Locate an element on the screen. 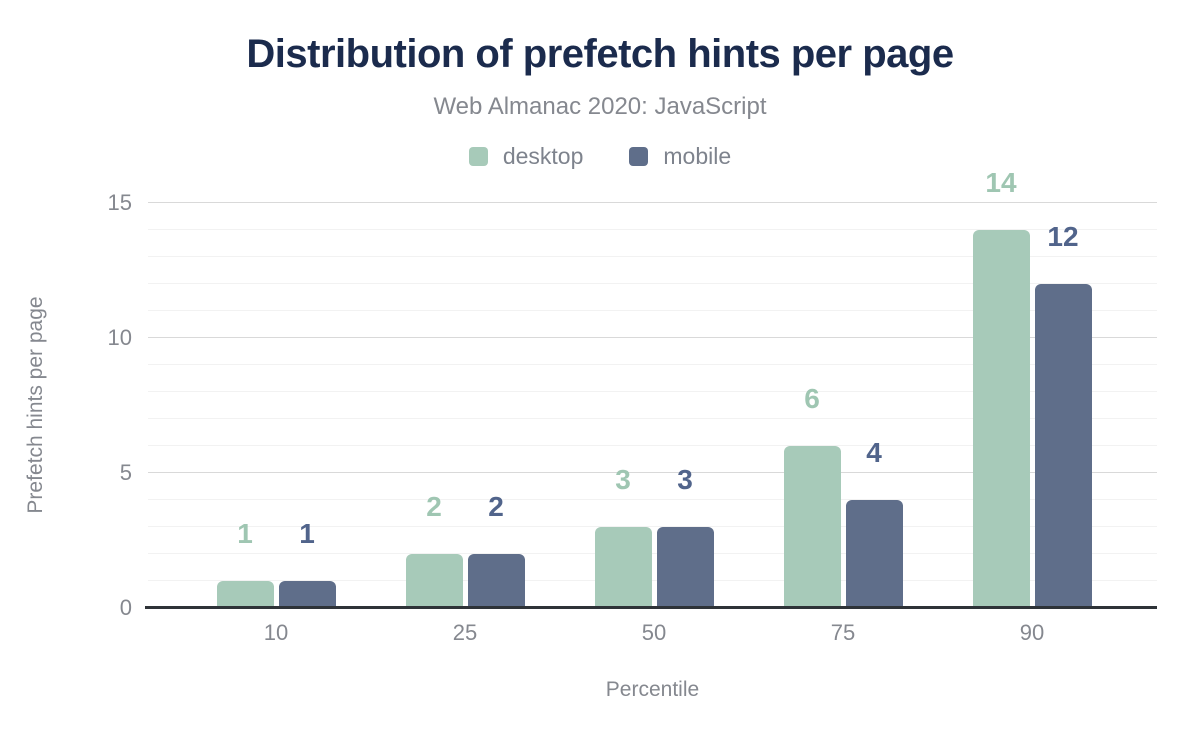 The width and height of the screenshot is (1200, 742). bar-value-label-mobile-p90: 12 is located at coordinates (1063, 236).